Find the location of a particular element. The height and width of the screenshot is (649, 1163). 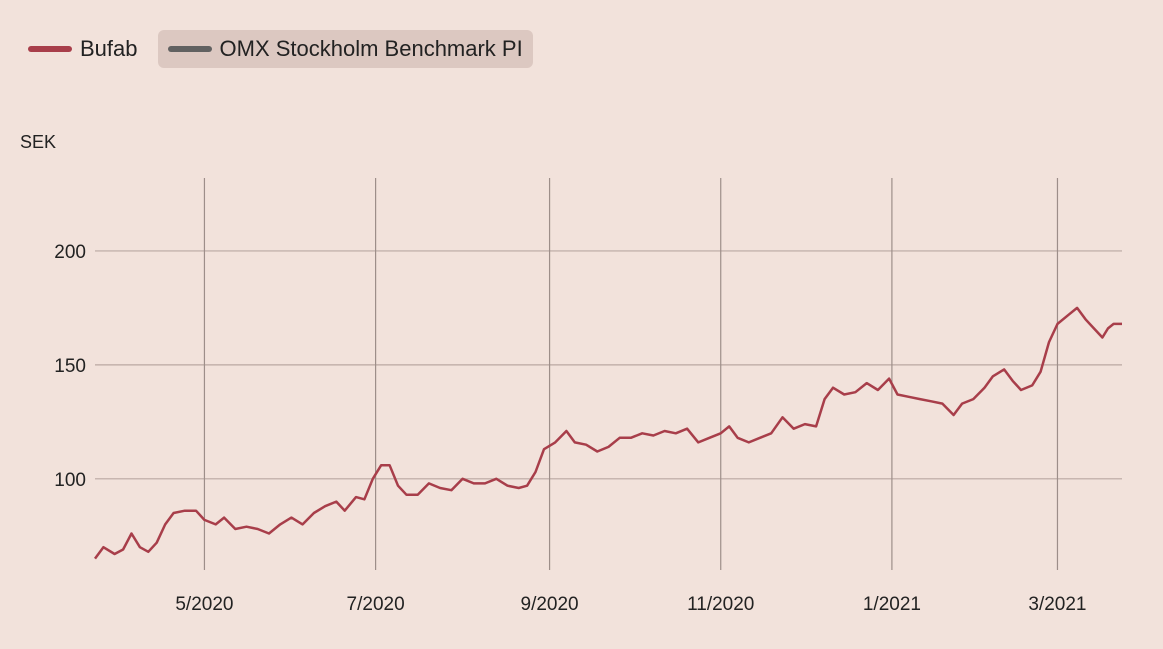

y-tick-label-100: 100 is located at coordinates (70, 480).